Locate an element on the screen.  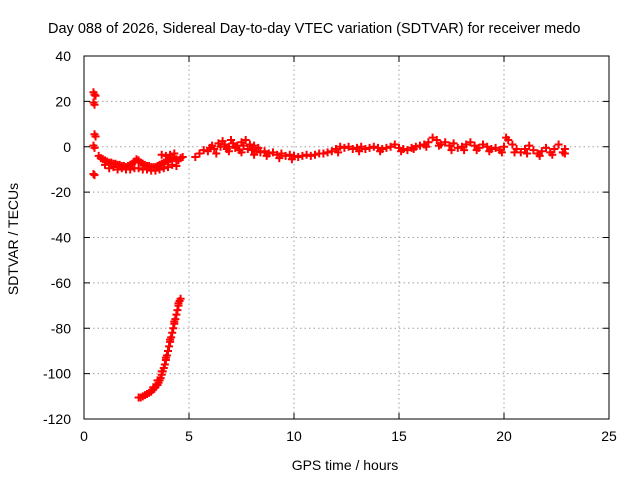
y-tick-label: 20 is located at coordinates (63, 101).